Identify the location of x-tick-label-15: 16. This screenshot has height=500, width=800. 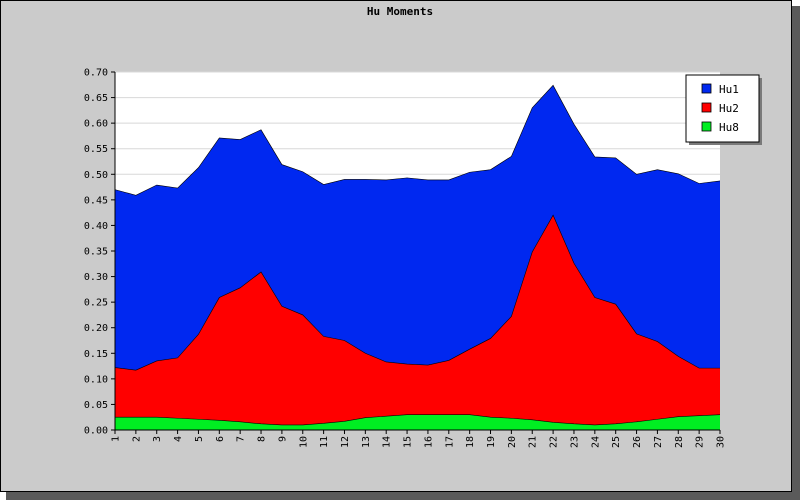
(428, 442).